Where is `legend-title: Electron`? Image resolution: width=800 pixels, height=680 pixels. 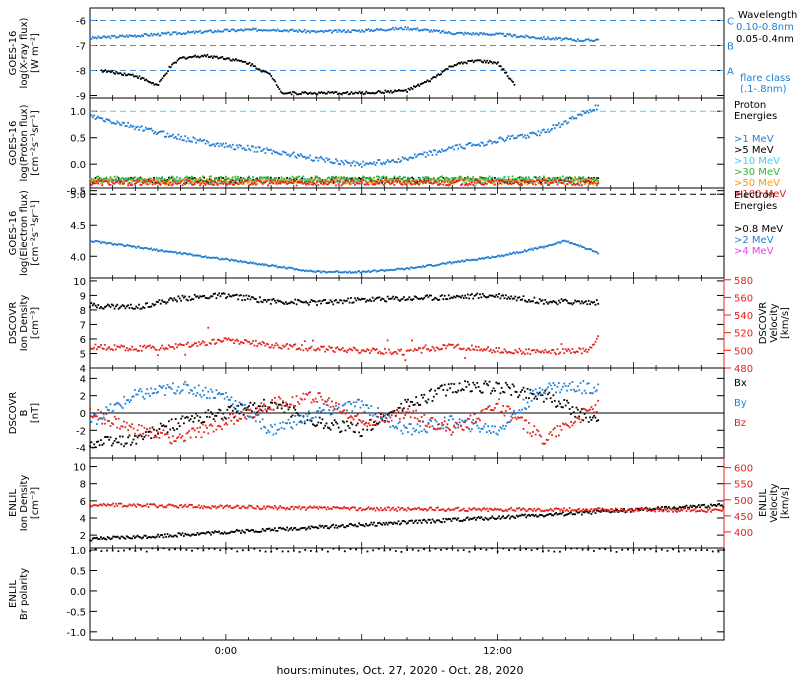
legend-title: Electron is located at coordinates (754, 195).